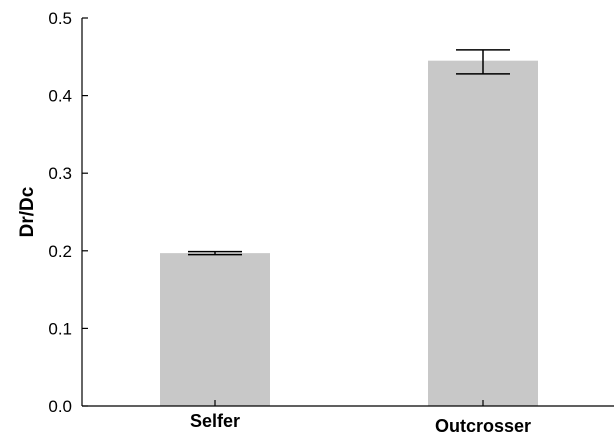 This screenshot has width=614, height=438. What do you see at coordinates (60, 18) in the screenshot?
I see `y-tick-label: 0.5` at bounding box center [60, 18].